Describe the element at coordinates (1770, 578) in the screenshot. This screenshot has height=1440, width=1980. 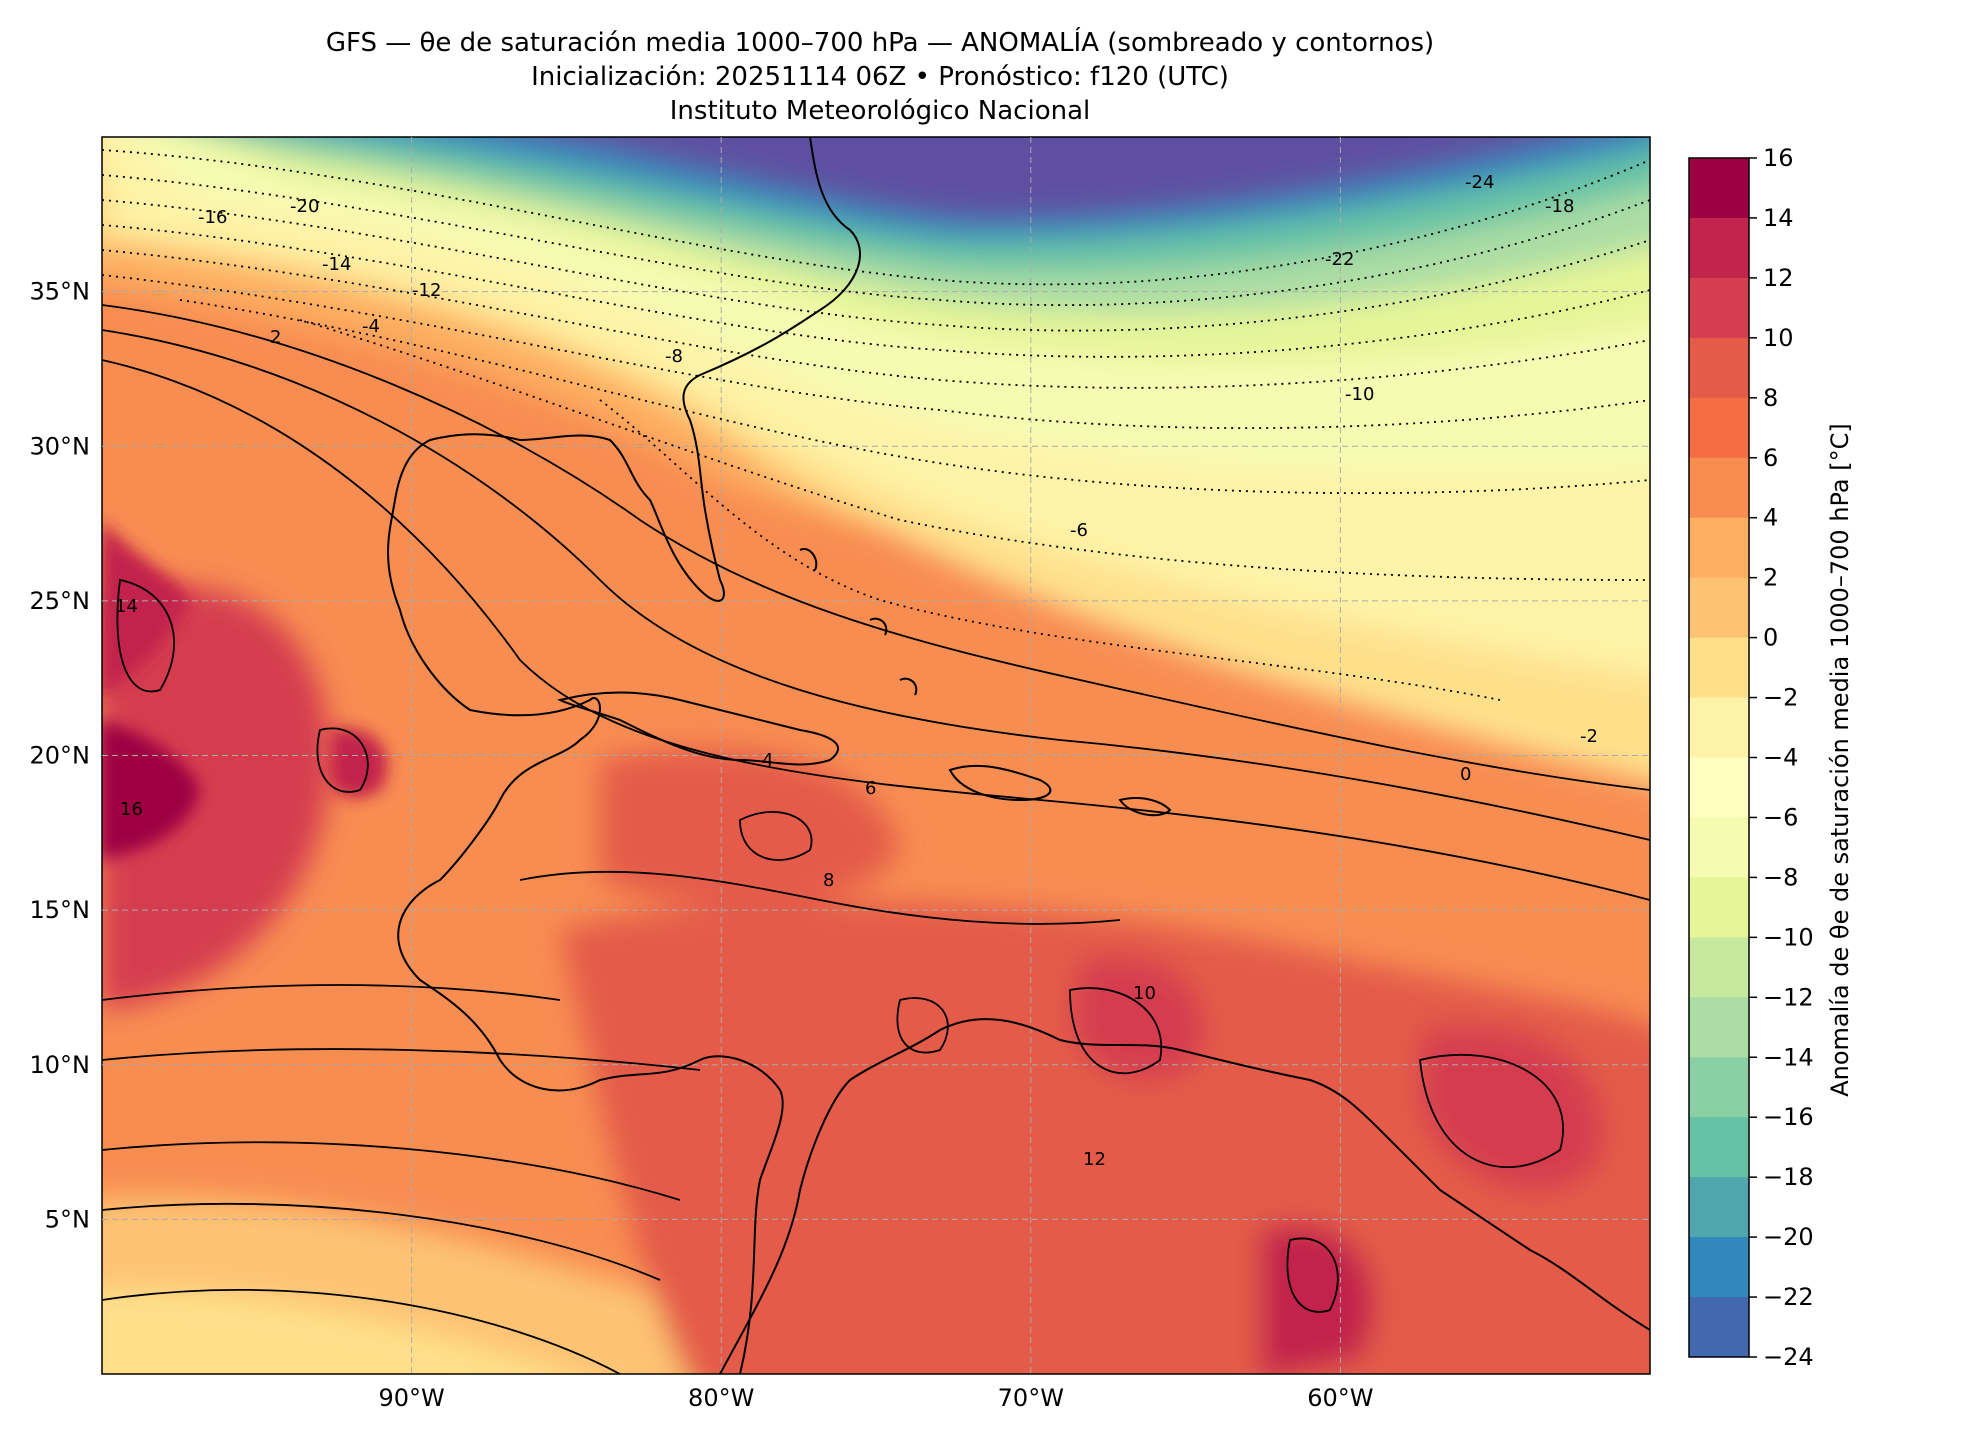
I see `colorbar-tick-label: 2` at that location.